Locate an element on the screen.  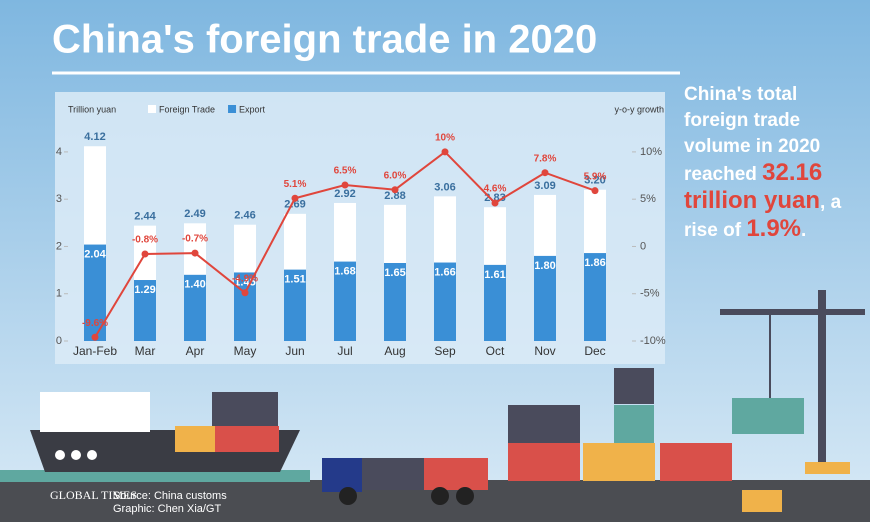
value-label: 2.49 is located at coordinates (194, 214).